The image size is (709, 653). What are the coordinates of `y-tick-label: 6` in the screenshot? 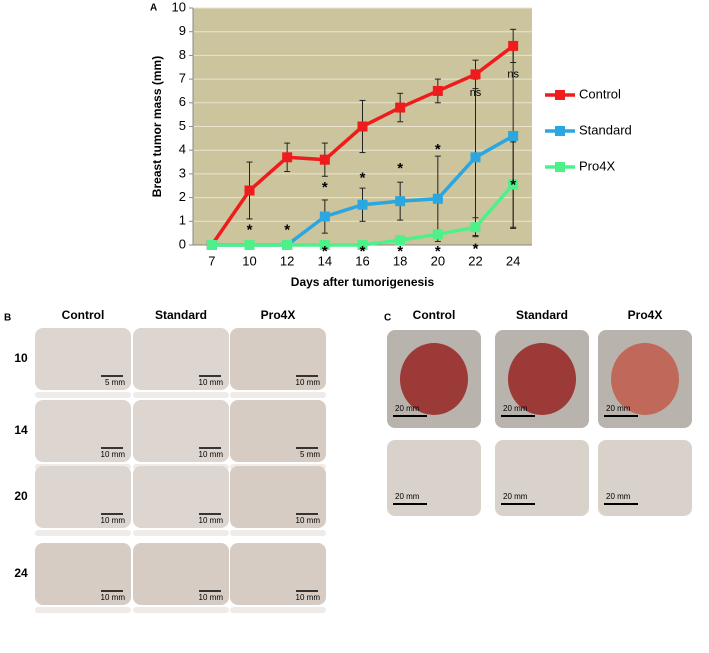 It's located at (182, 101).